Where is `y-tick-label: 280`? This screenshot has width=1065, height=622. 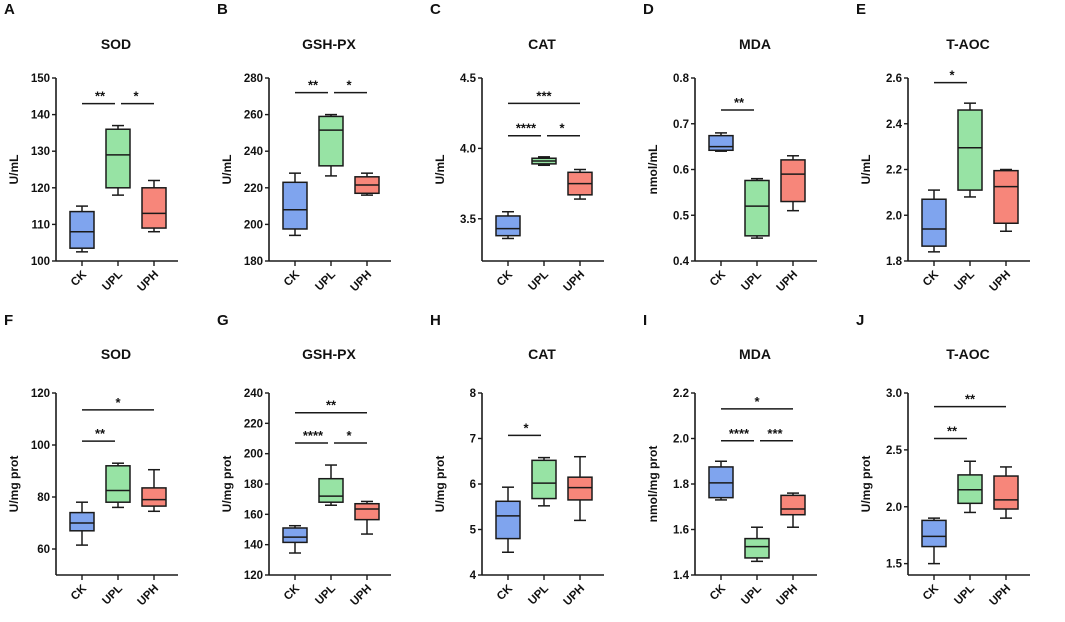 y-tick-label: 280 is located at coordinates (253, 79).